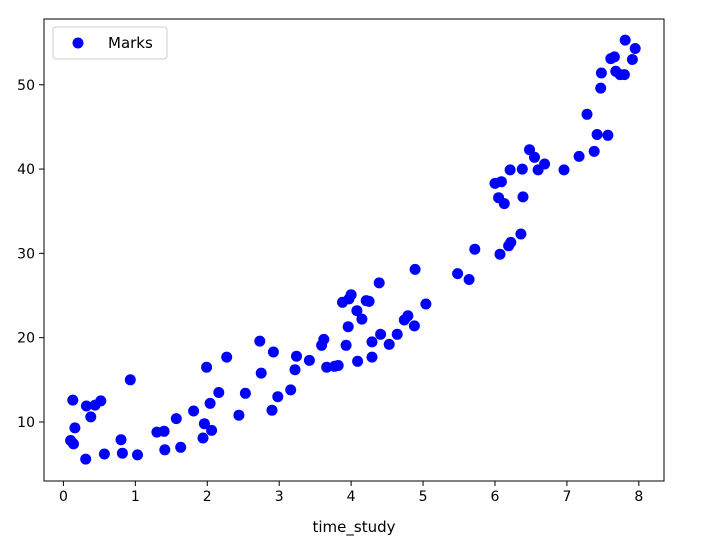 The image size is (705, 552). I want to click on legend-box, so click(110, 43).